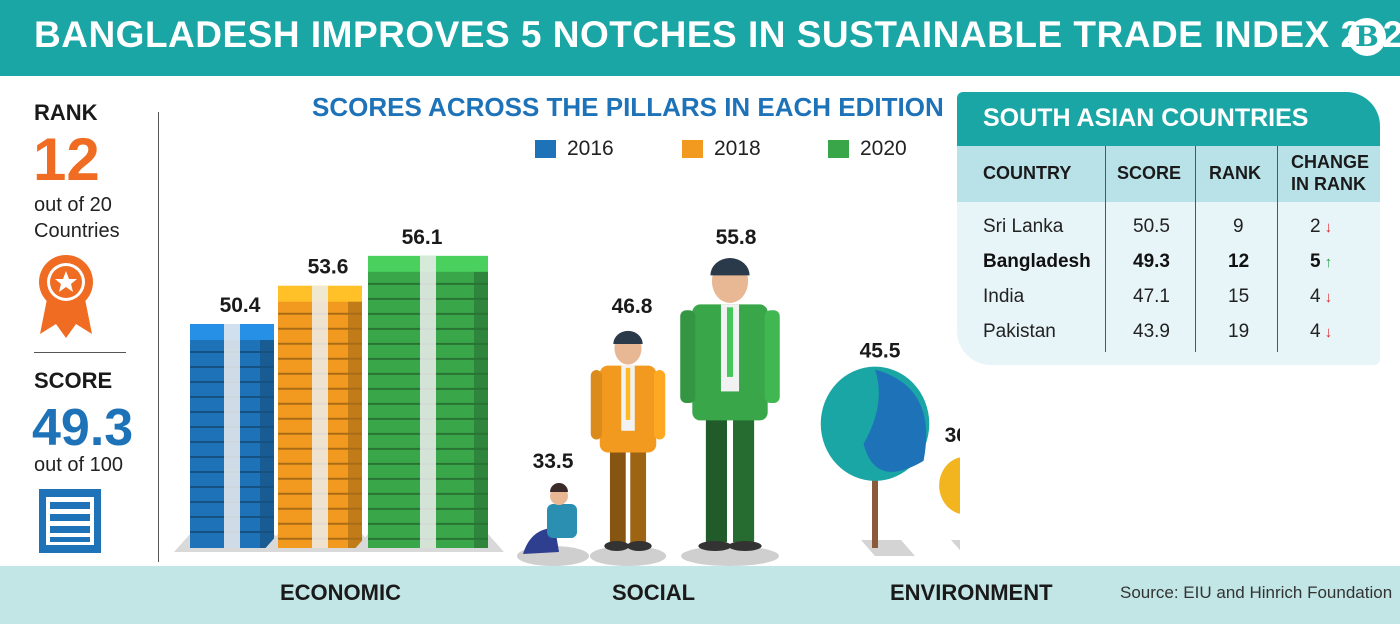 The height and width of the screenshot is (624, 1400). I want to click on legend-label-2020: 2020, so click(883, 148).